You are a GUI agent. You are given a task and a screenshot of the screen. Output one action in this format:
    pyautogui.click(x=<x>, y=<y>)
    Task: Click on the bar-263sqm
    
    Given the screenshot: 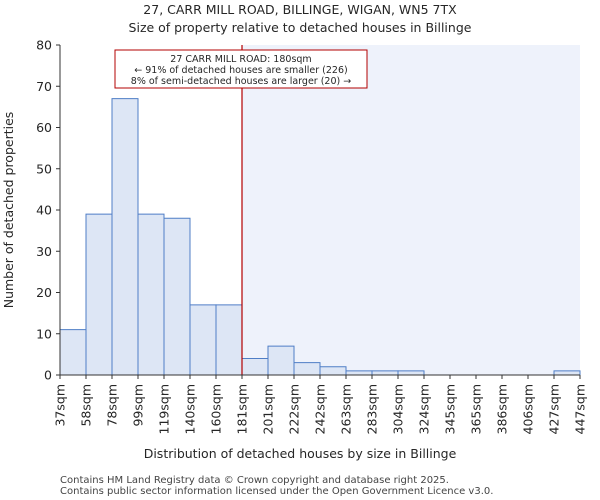 What is the action you would take?
    pyautogui.click(x=359, y=373)
    